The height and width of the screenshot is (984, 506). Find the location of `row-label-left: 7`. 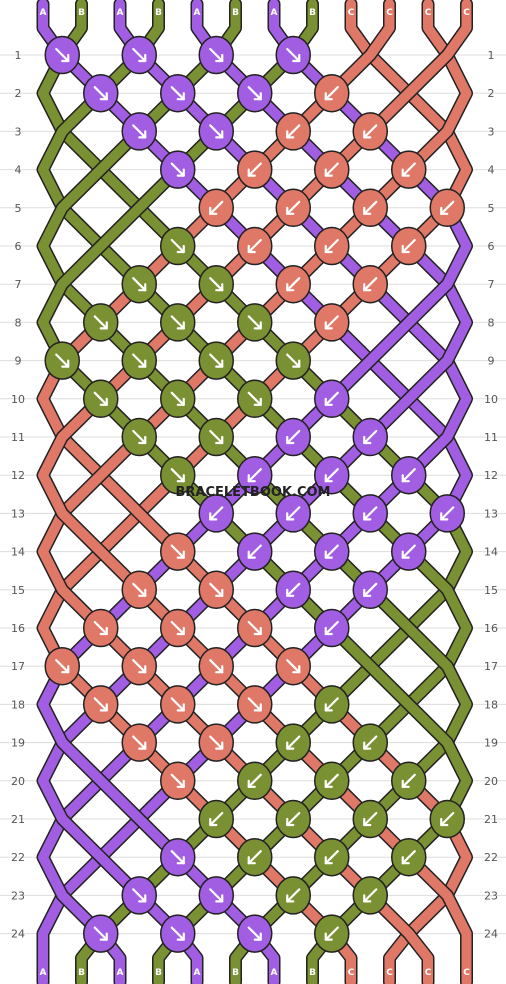

row-label-left: 7 is located at coordinates (18, 284).